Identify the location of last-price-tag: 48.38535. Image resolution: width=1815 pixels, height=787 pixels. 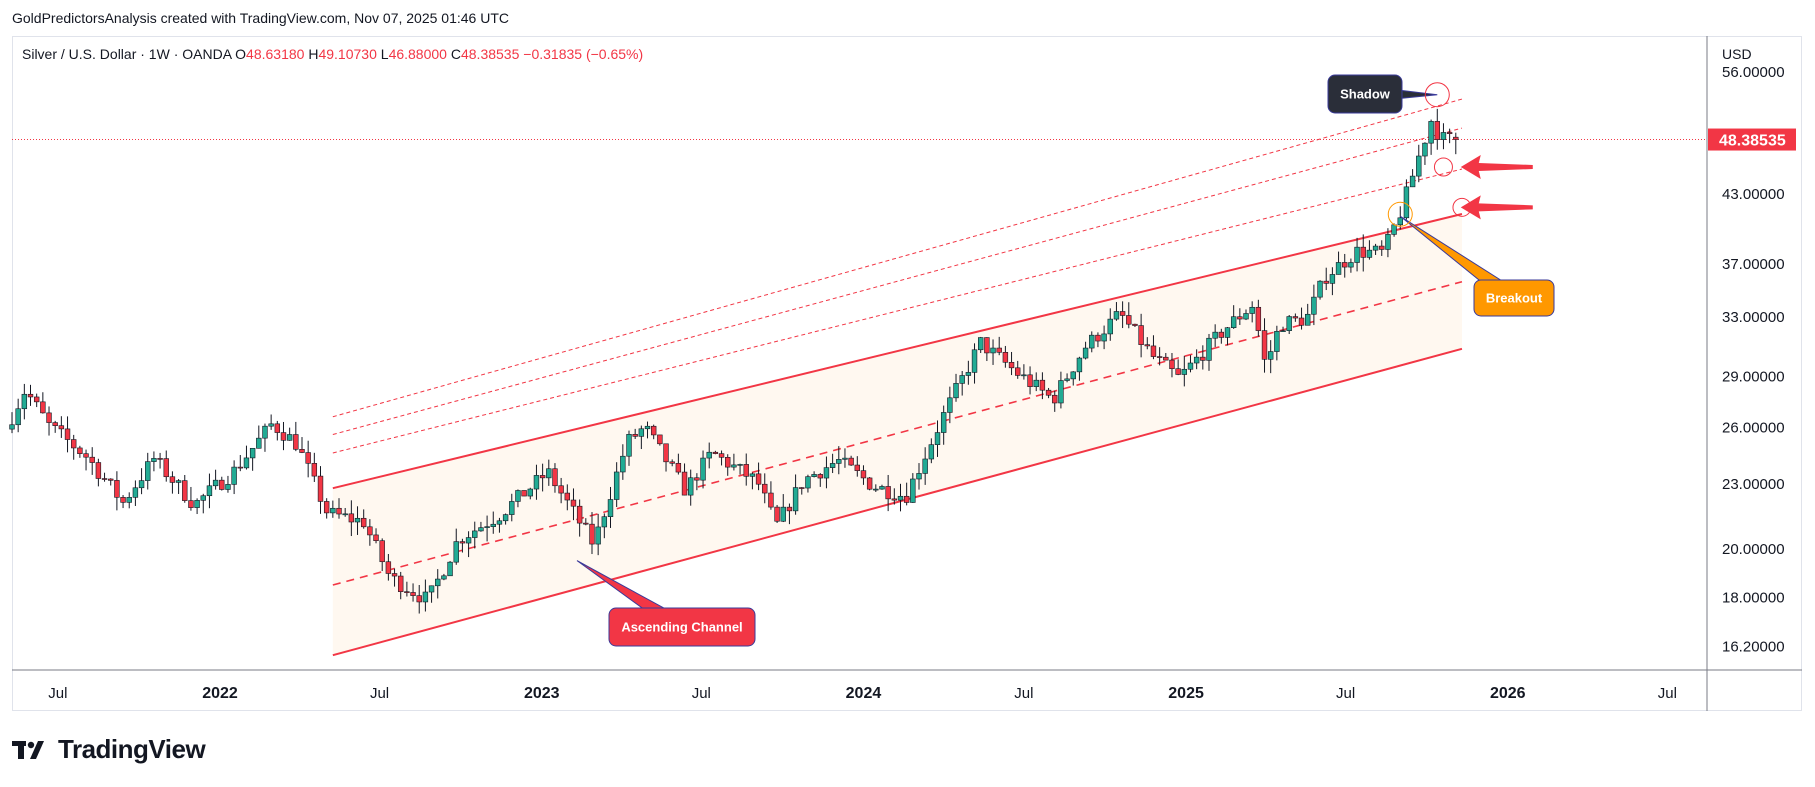
(1752, 139).